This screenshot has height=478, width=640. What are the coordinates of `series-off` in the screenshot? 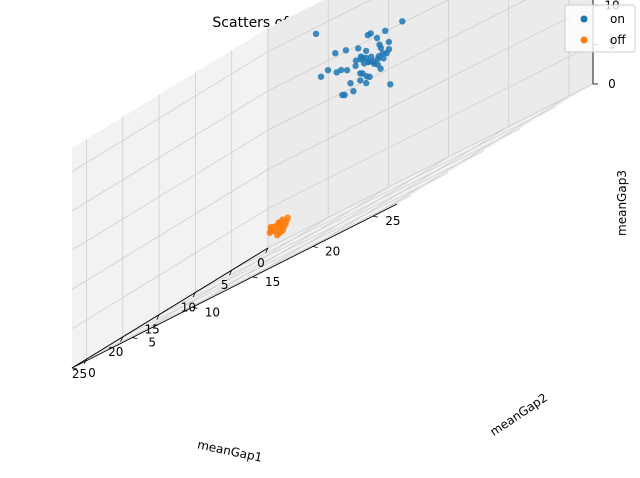 It's located at (278, 226).